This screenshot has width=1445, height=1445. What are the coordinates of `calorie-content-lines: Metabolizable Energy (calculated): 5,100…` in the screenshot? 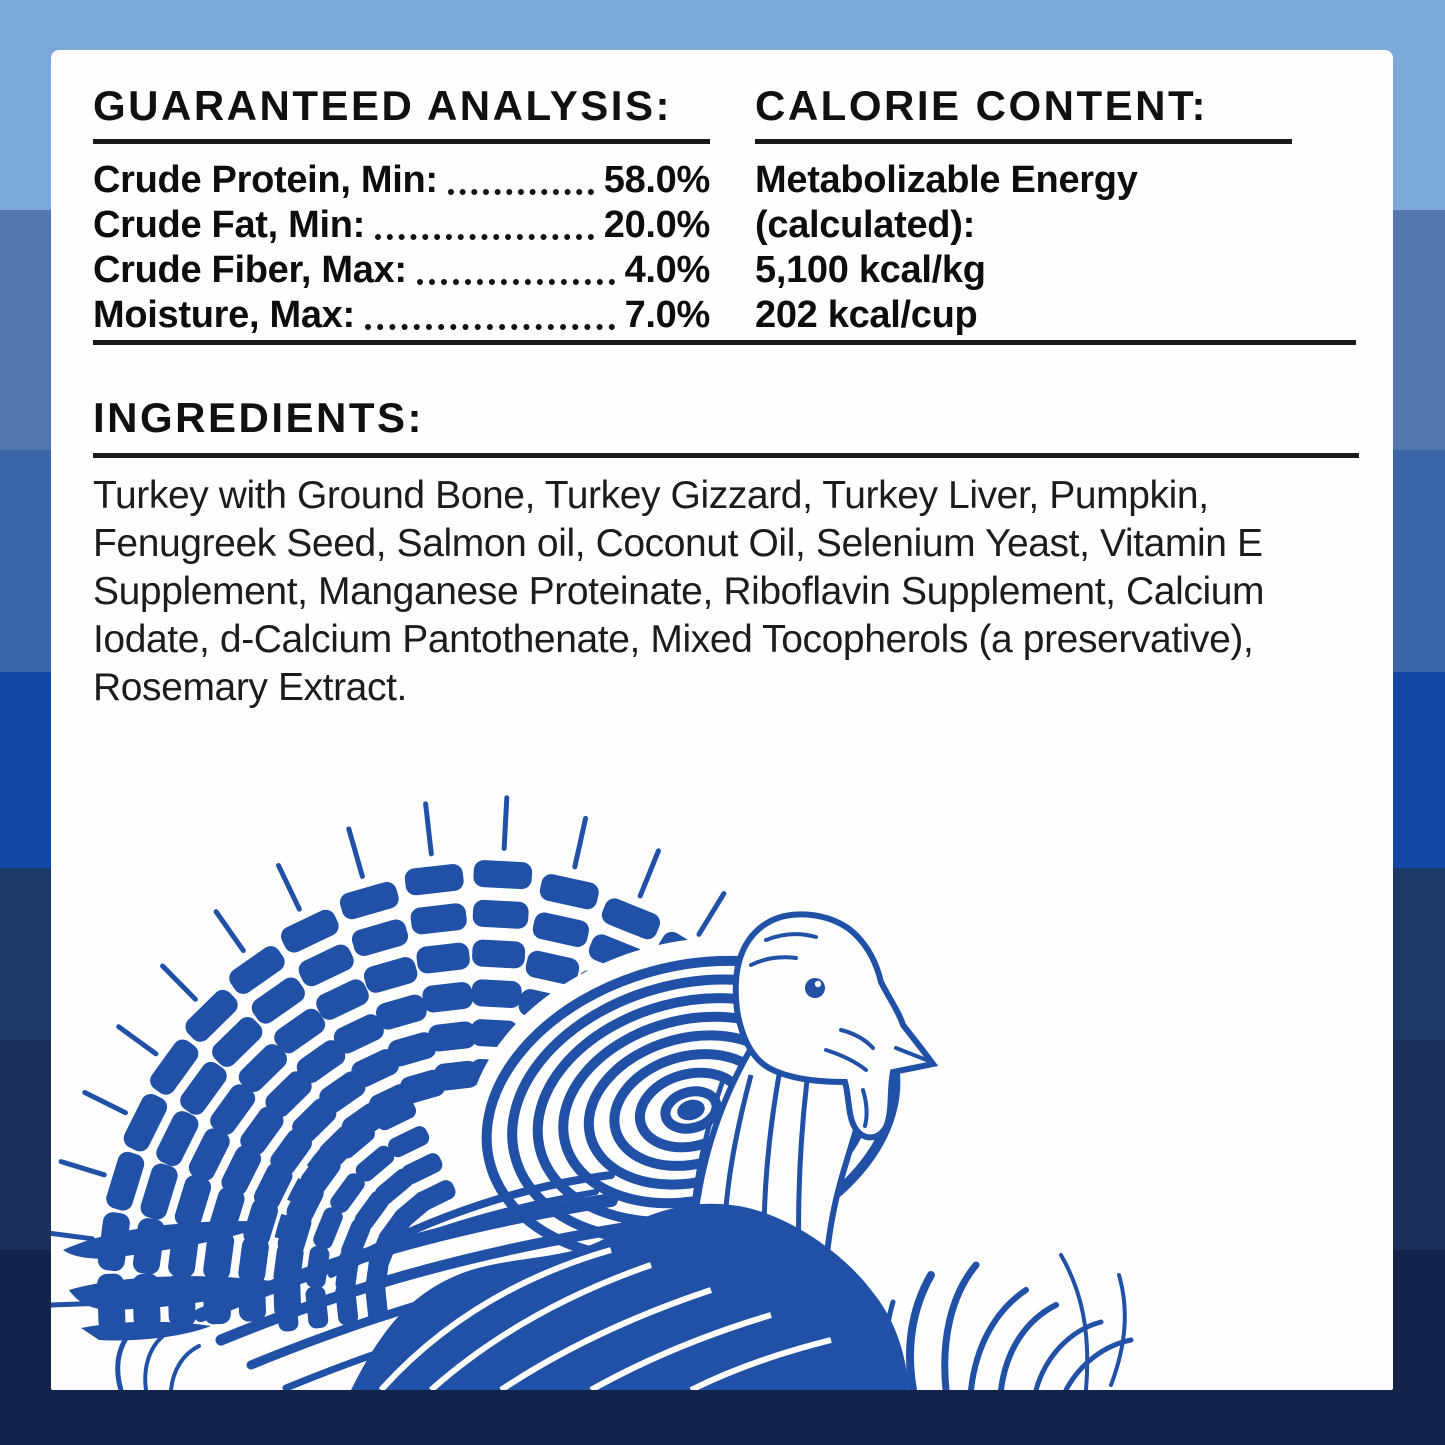 It's located at (1055, 247).